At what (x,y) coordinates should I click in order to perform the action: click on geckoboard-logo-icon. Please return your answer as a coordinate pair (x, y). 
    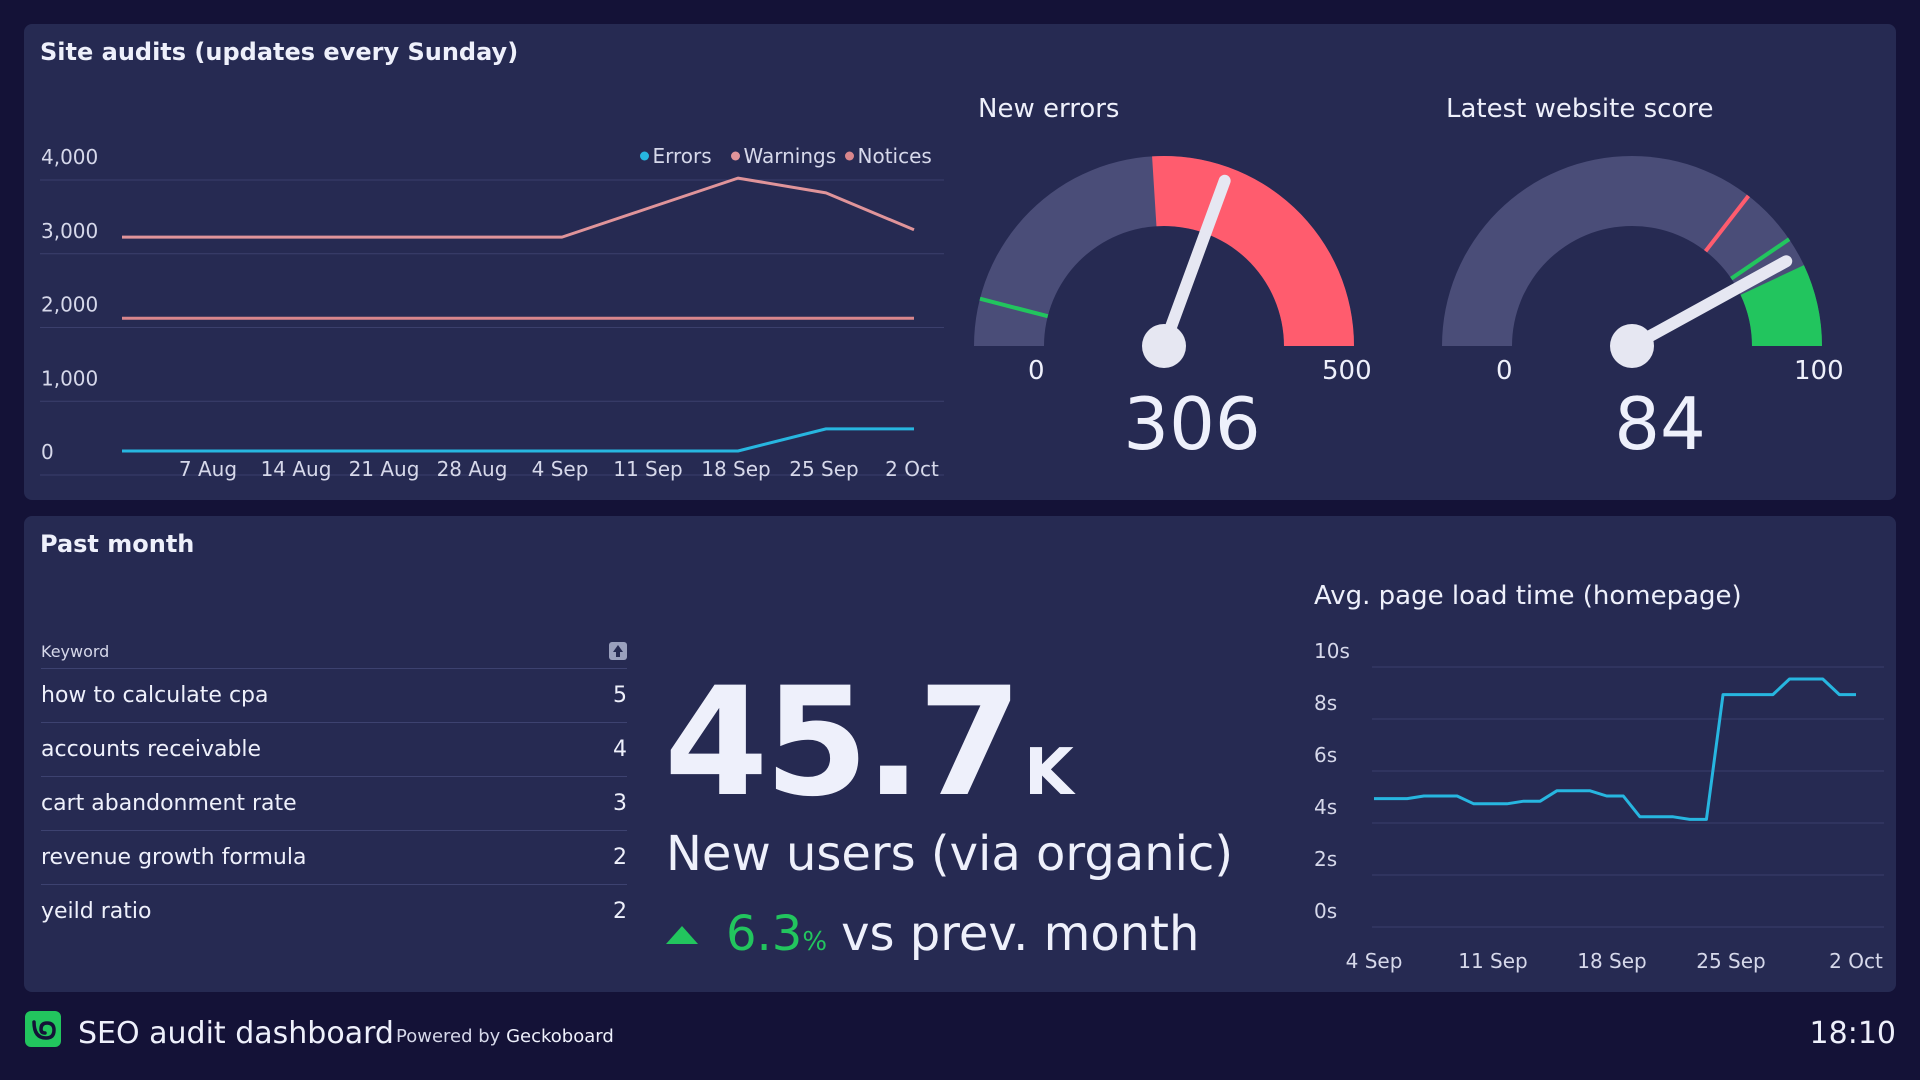
    Looking at the image, I should click on (43, 1029).